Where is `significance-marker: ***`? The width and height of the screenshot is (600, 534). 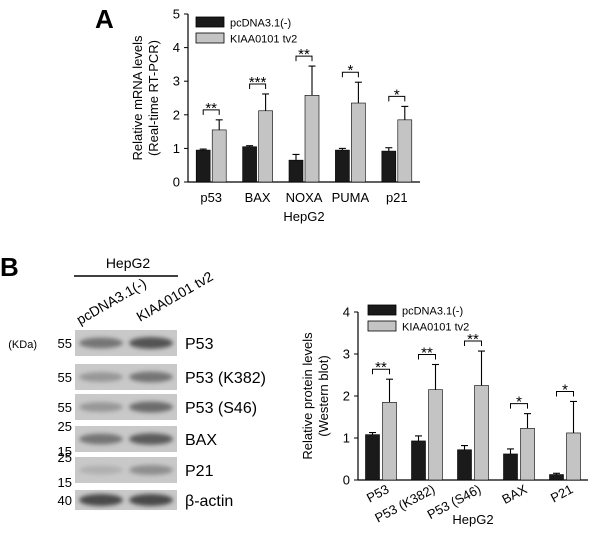
significance-marker: *** is located at coordinates (258, 82).